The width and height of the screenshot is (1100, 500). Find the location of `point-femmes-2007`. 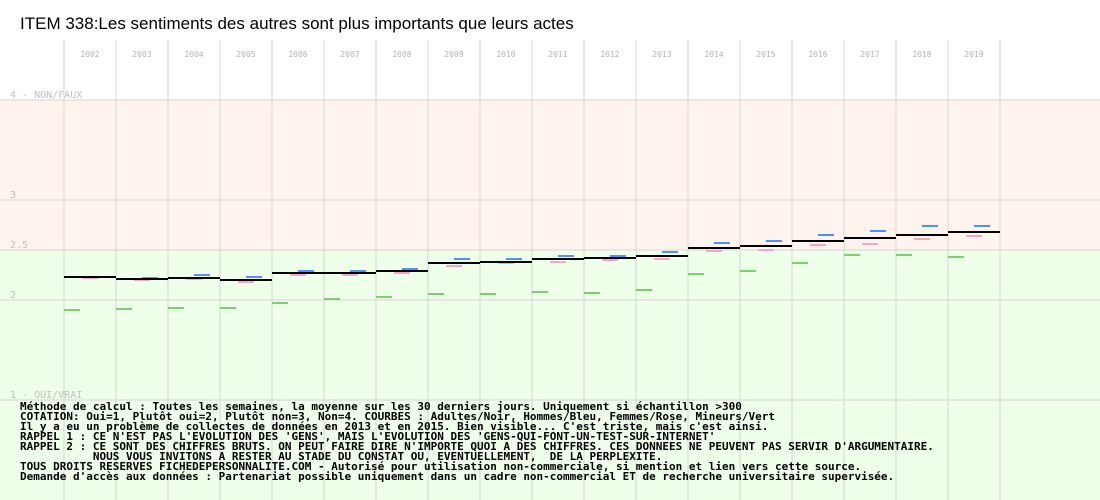

point-femmes-2007 is located at coordinates (350, 275).